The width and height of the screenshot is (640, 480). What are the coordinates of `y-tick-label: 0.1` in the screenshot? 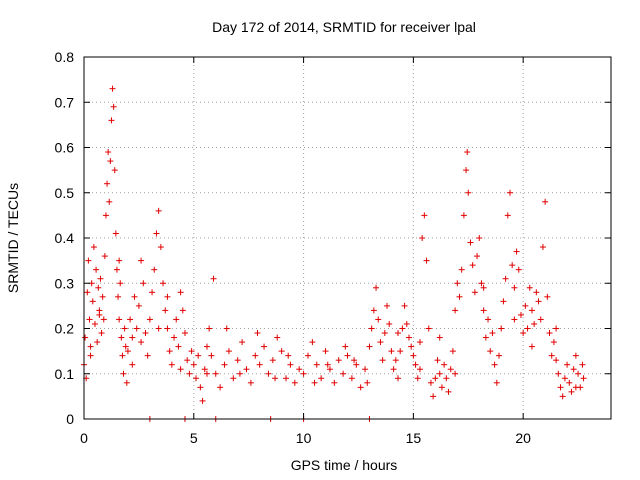 It's located at (65, 374).